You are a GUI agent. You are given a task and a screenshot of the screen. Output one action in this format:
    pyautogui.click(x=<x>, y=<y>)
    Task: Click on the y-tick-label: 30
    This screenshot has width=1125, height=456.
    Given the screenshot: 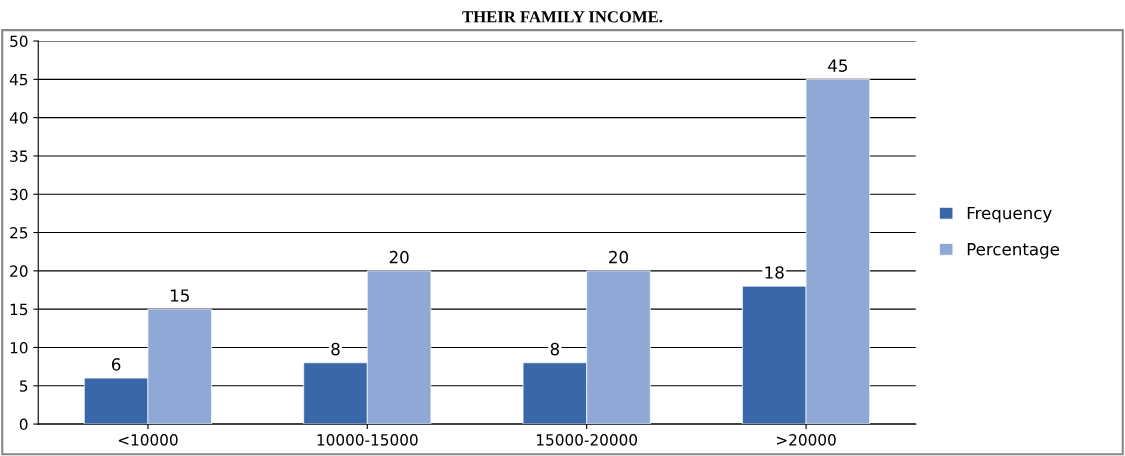 What is the action you would take?
    pyautogui.click(x=19, y=194)
    